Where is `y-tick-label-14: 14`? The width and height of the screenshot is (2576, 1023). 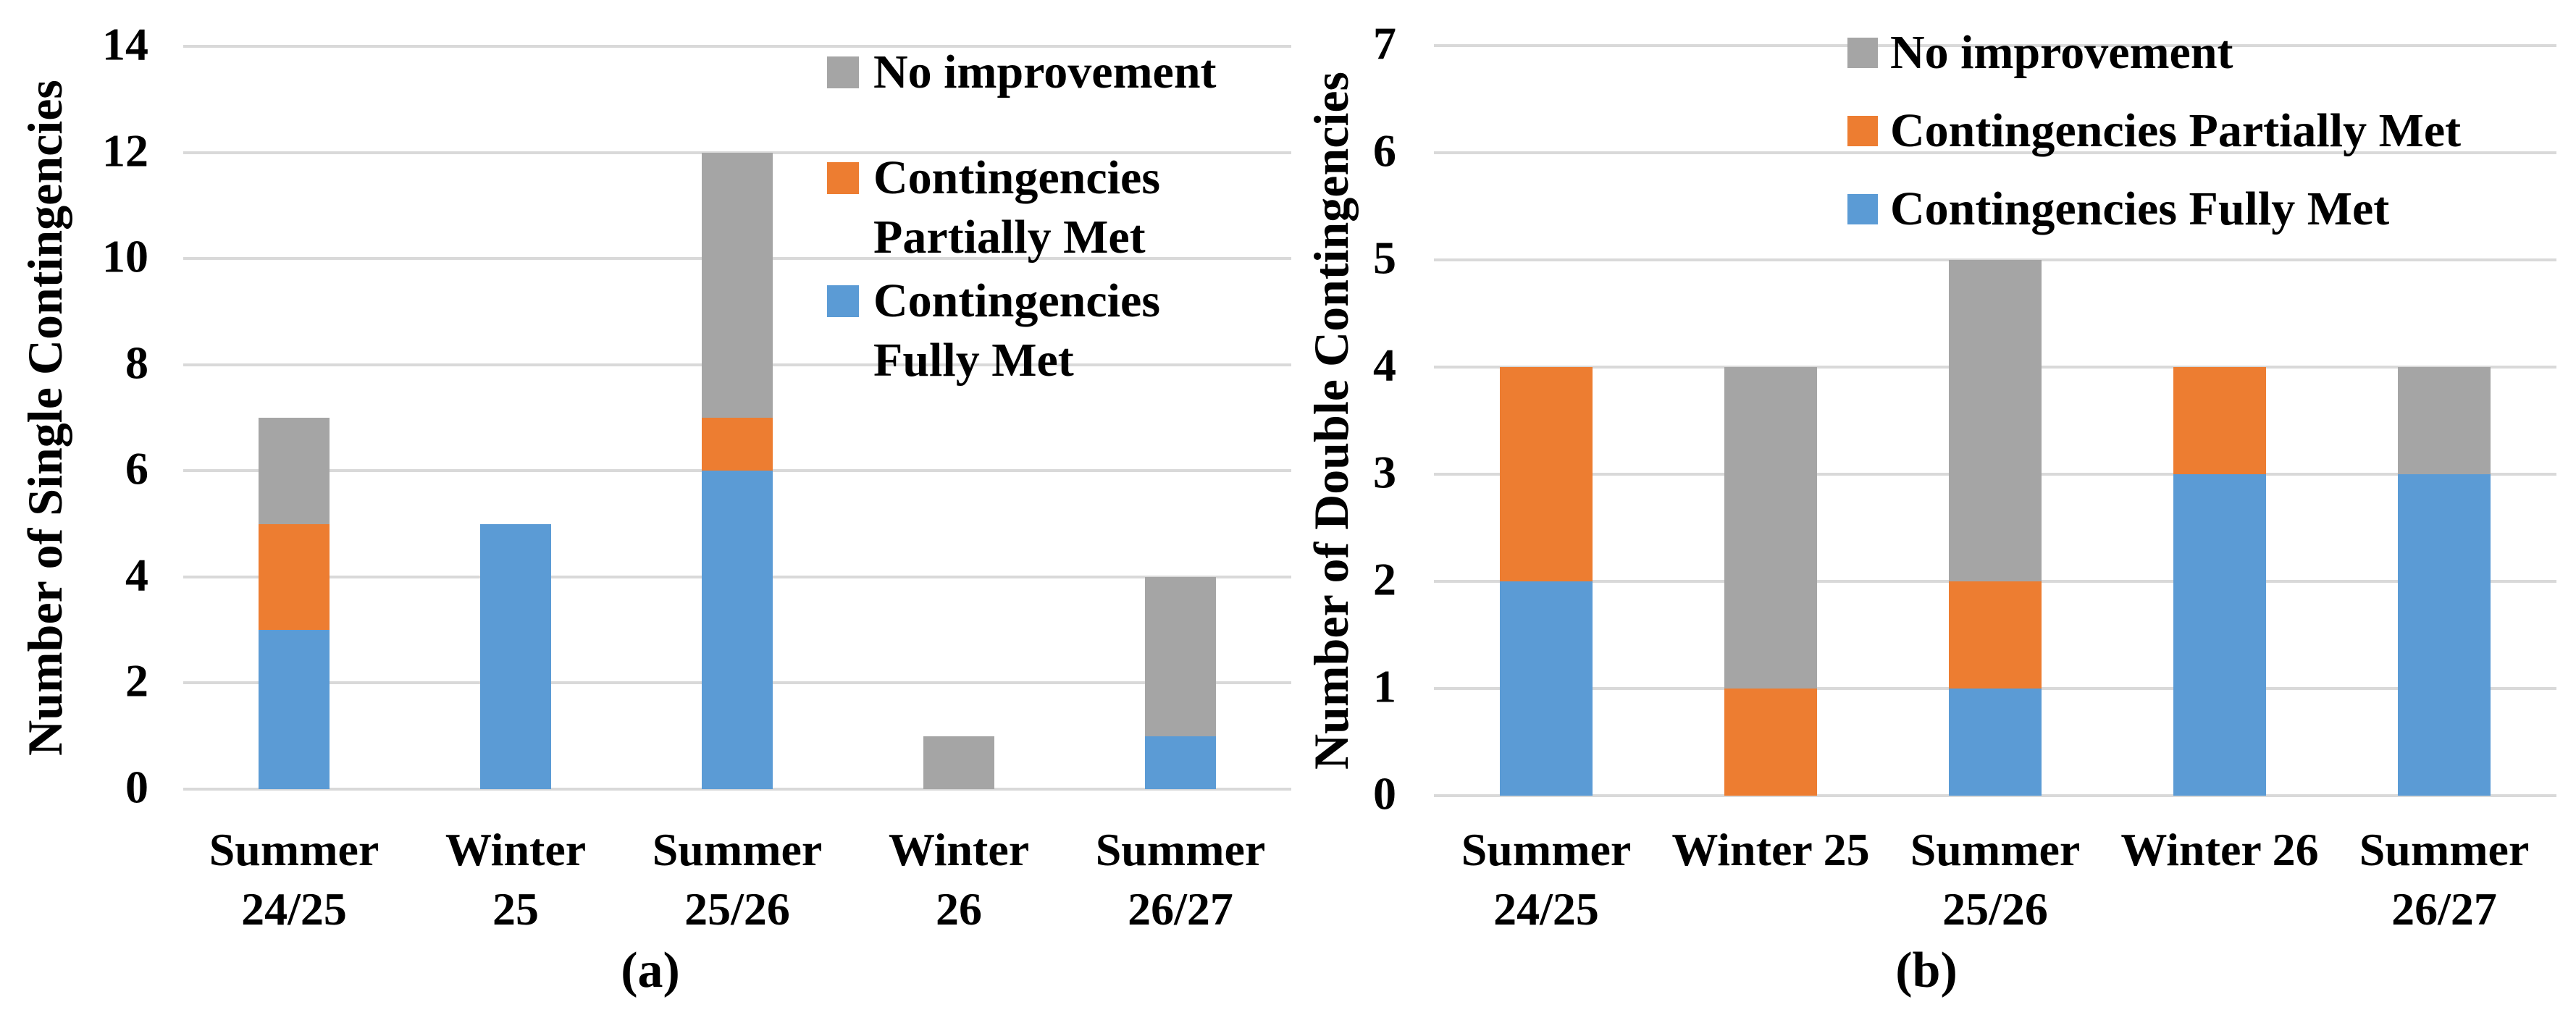 y-tick-label-14: 14 is located at coordinates (125, 44).